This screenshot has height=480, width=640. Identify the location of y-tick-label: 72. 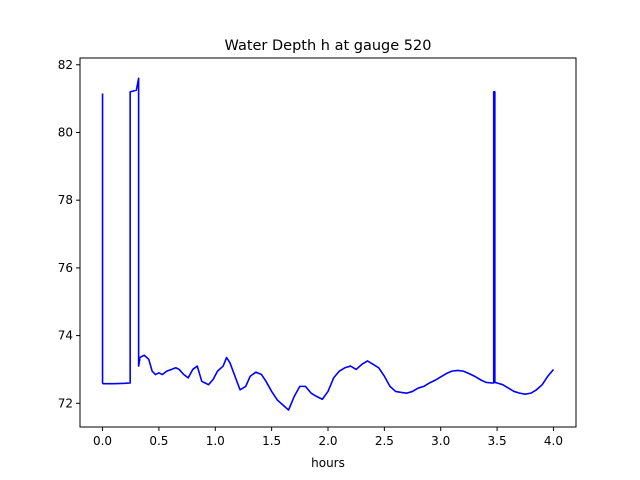
(65, 403).